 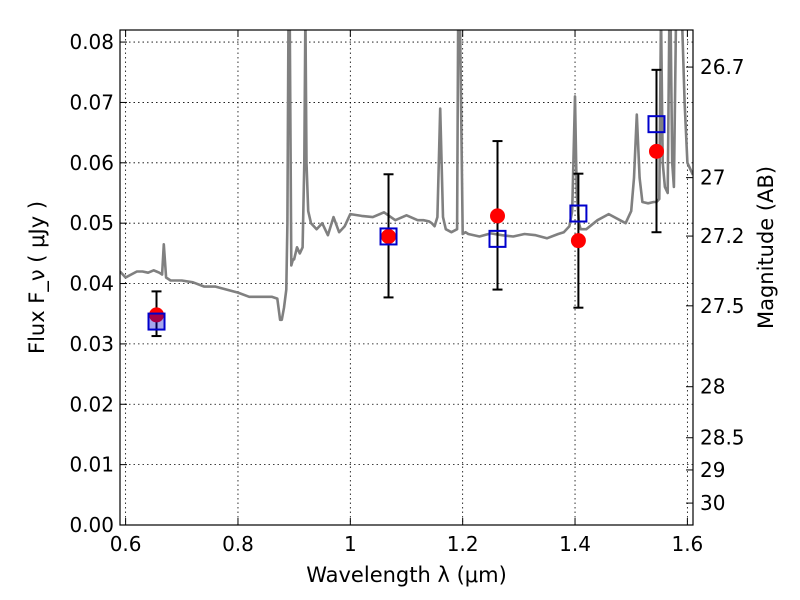 What do you see at coordinates (91, 223) in the screenshot?
I see `y-tick-label: 0.05` at bounding box center [91, 223].